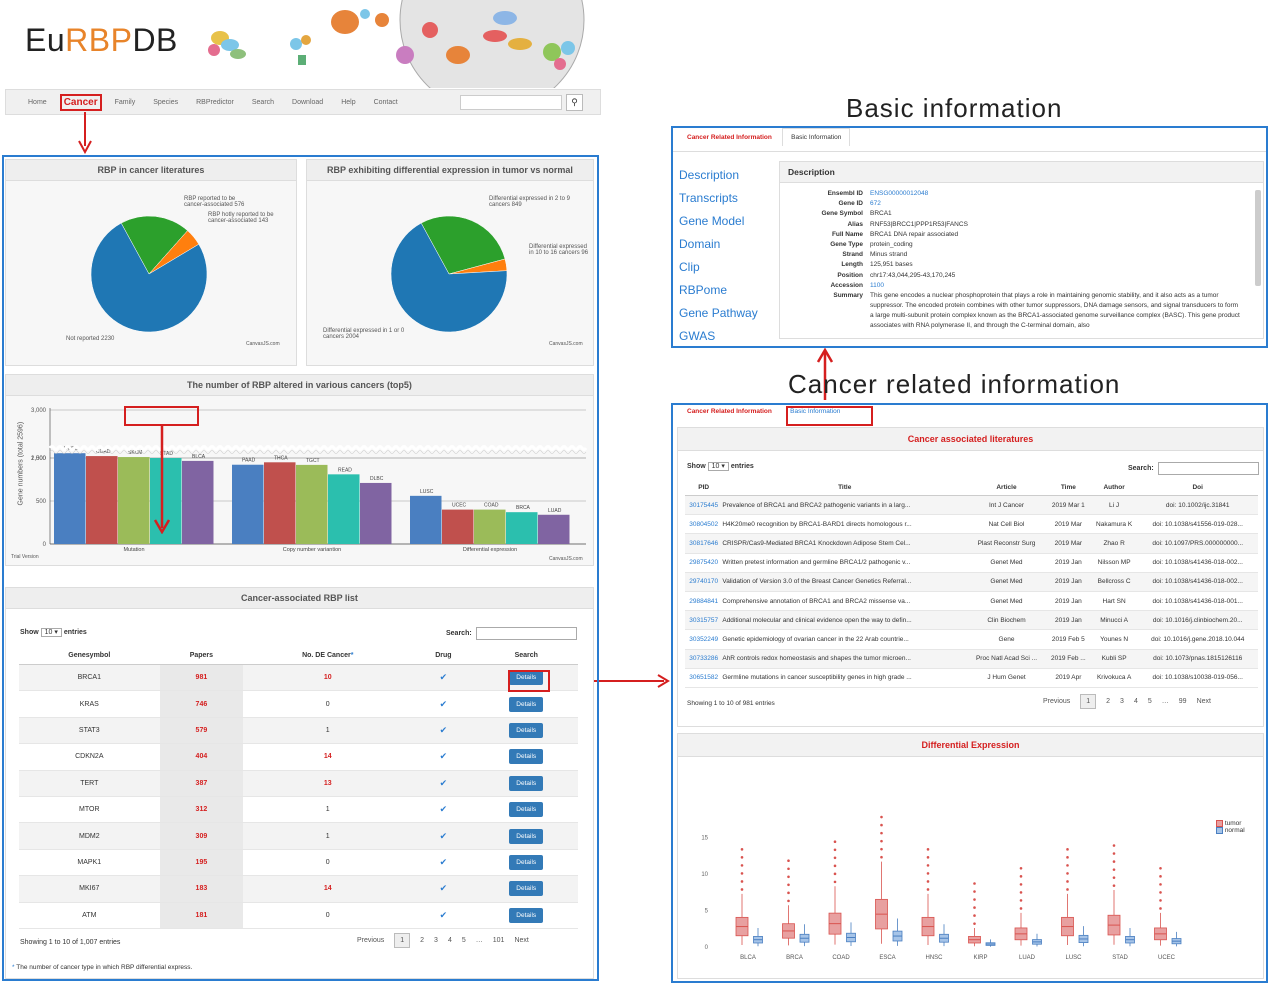 The height and width of the screenshot is (995, 1269). What do you see at coordinates (729, 137) in the screenshot?
I see `tab-cancer-related: Cancer Related Information` at bounding box center [729, 137].